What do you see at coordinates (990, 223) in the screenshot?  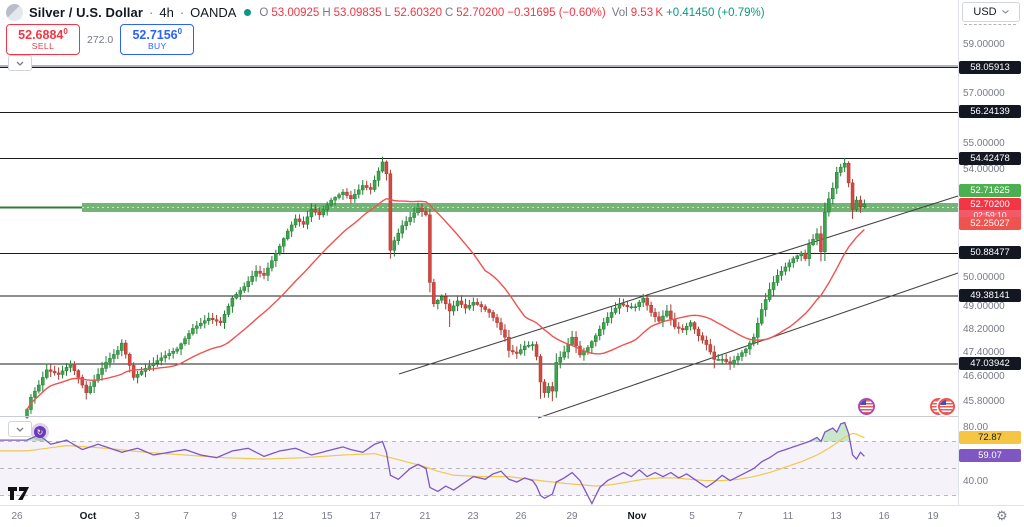 I see `ma-price-label: 52.25027` at bounding box center [990, 223].